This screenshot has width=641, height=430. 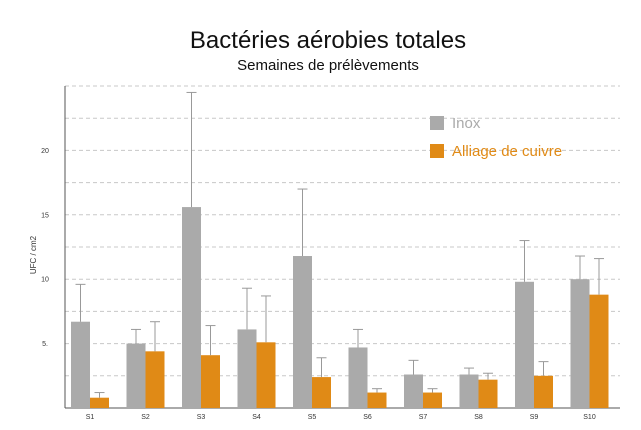 What do you see at coordinates (328, 65) in the screenshot?
I see `chart-subtitle: Semaines de prélèvements` at bounding box center [328, 65].